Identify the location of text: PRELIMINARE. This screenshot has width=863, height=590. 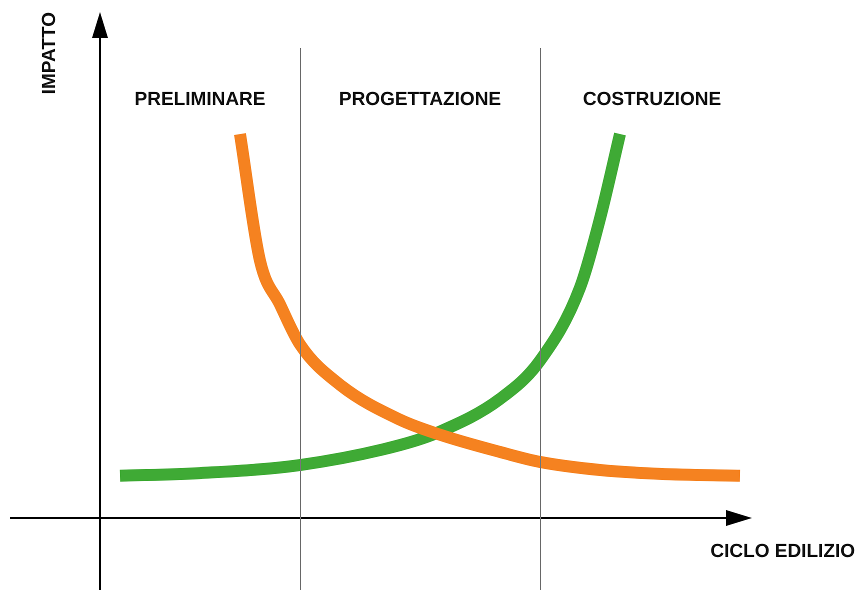
(200, 99).